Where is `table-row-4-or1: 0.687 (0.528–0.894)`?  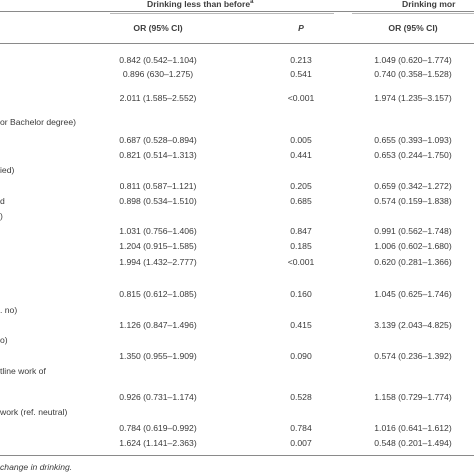
table-row-4-or1: 0.687 (0.528–0.894) is located at coordinates (158, 140).